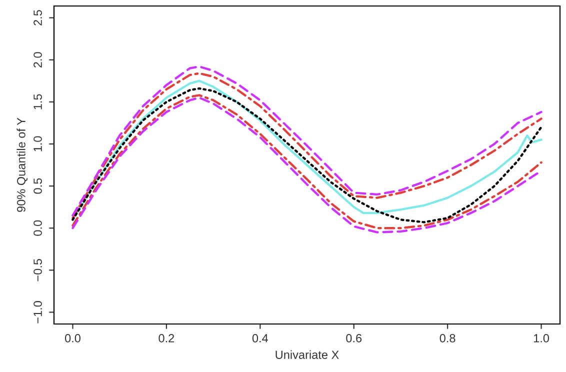  Describe the element at coordinates (38, 60) in the screenshot. I see `y-tick-label: 2.0` at that location.